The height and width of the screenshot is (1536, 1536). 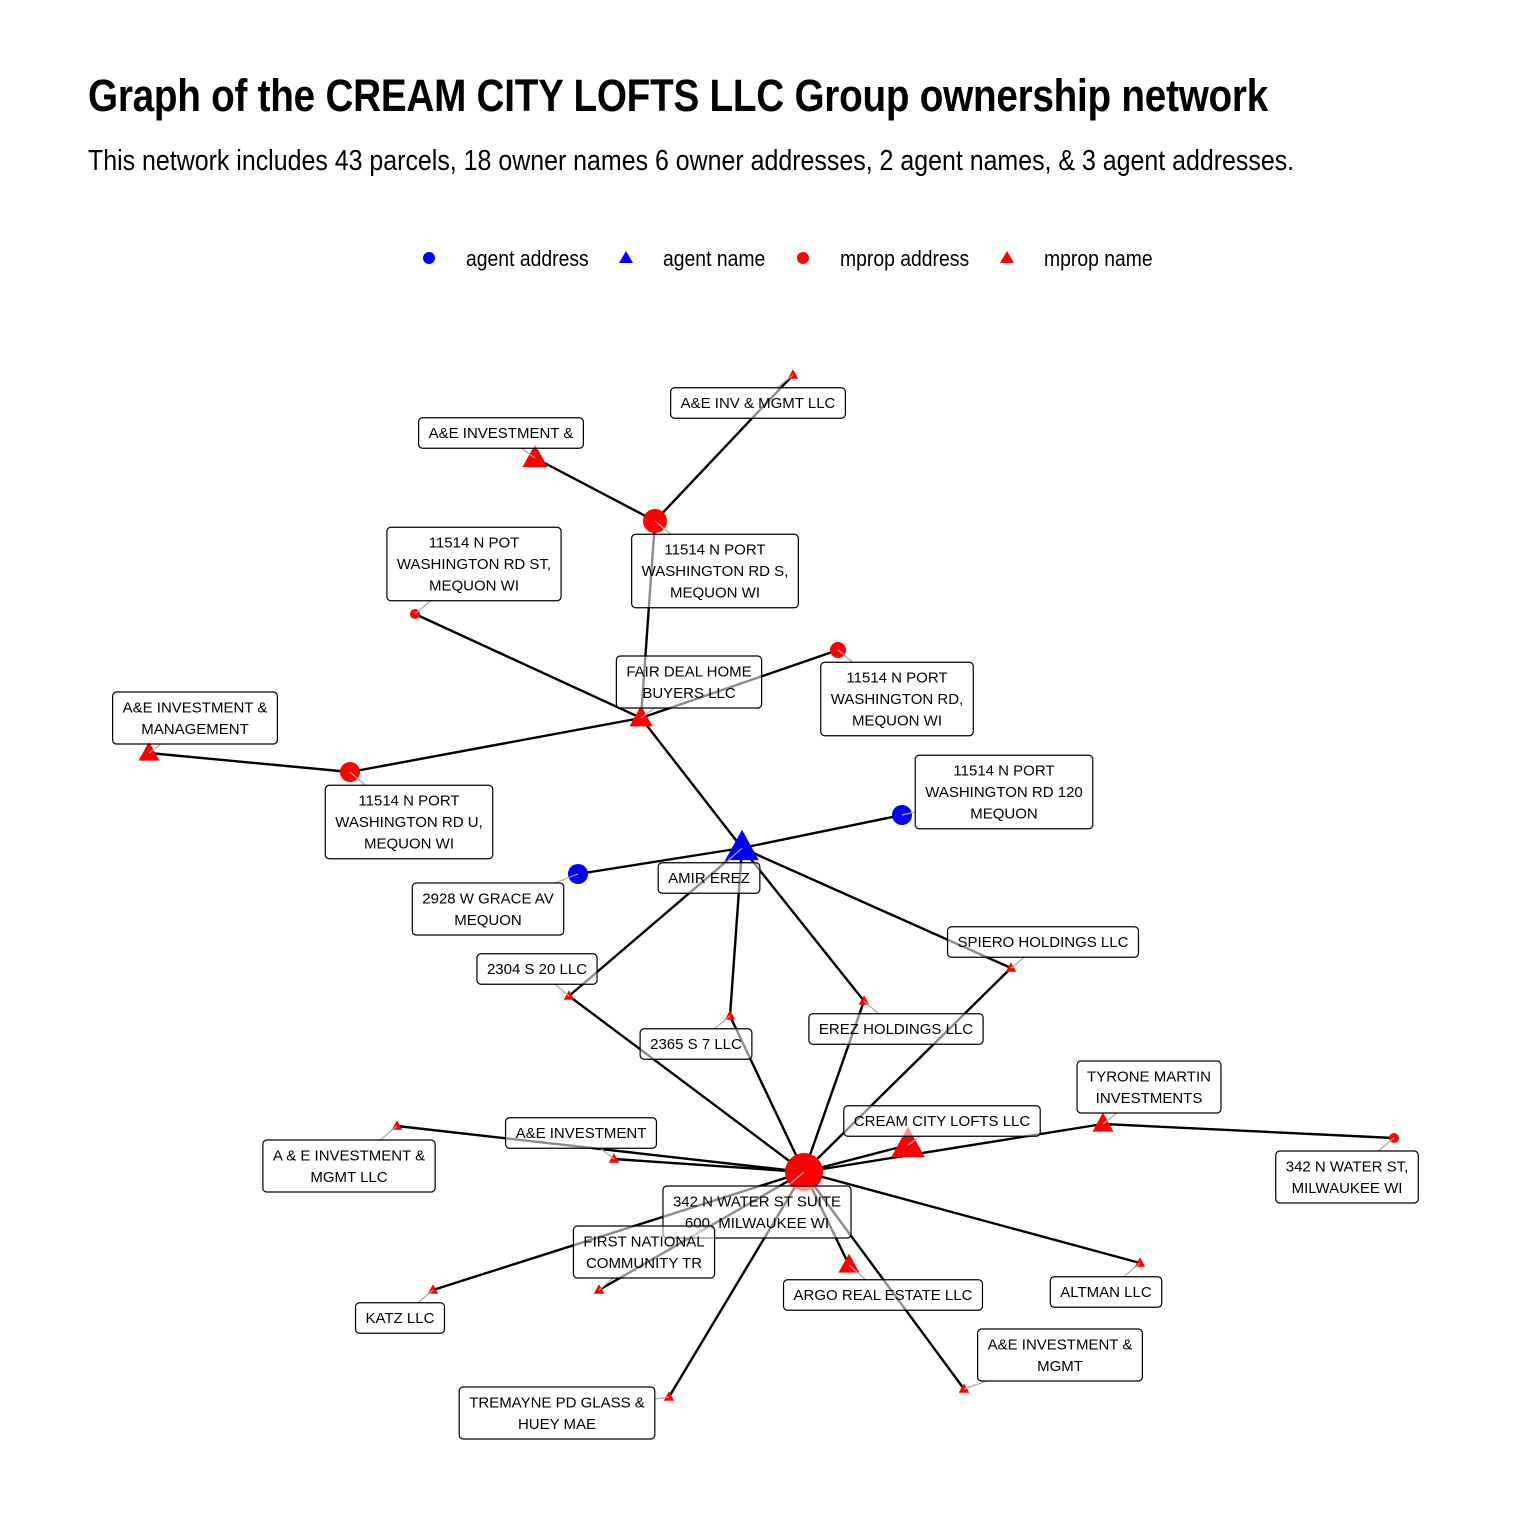 What do you see at coordinates (400, 1318) in the screenshot?
I see `label-text: KATZ LLC` at bounding box center [400, 1318].